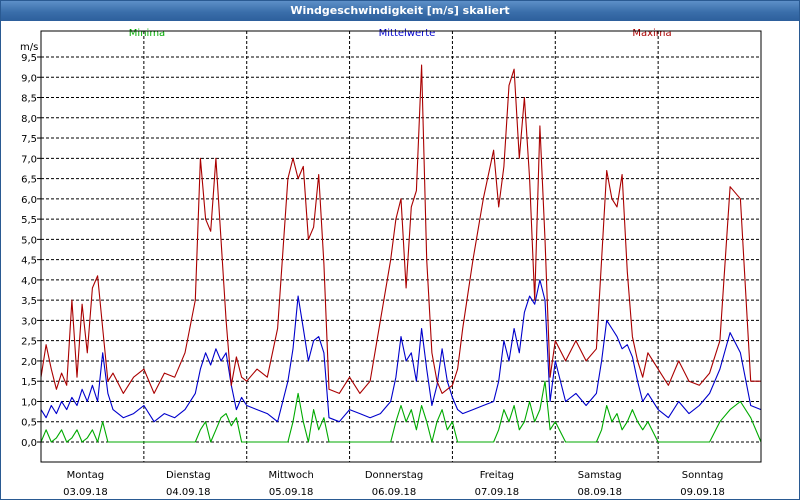 The width and height of the screenshot is (800, 500). Describe the element at coordinates (85, 492) in the screenshot. I see `x-day-date: 03.09.18` at that location.